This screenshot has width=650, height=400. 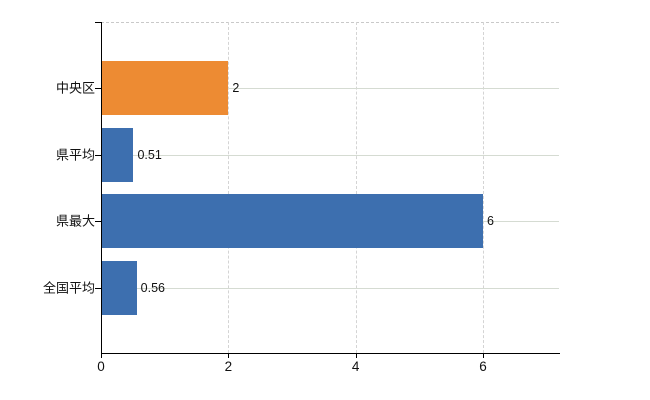 I want to click on category-label: 中央区, so click(x=75, y=88).